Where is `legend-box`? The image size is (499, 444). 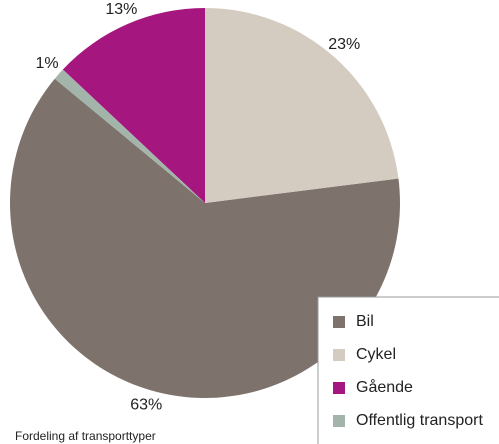 legend-box is located at coordinates (408, 370).